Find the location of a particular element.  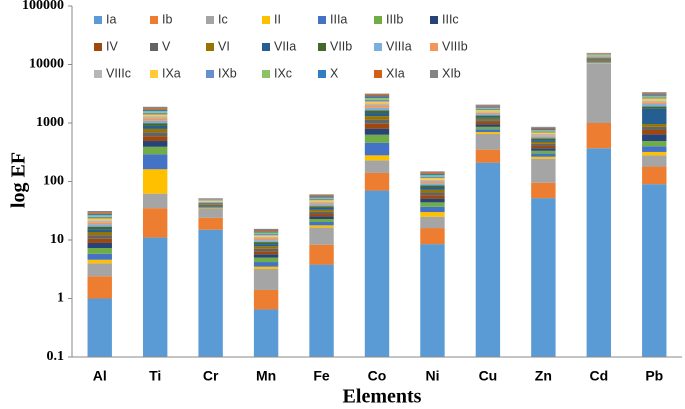

legend-label: VIIIa is located at coordinates (399, 46).